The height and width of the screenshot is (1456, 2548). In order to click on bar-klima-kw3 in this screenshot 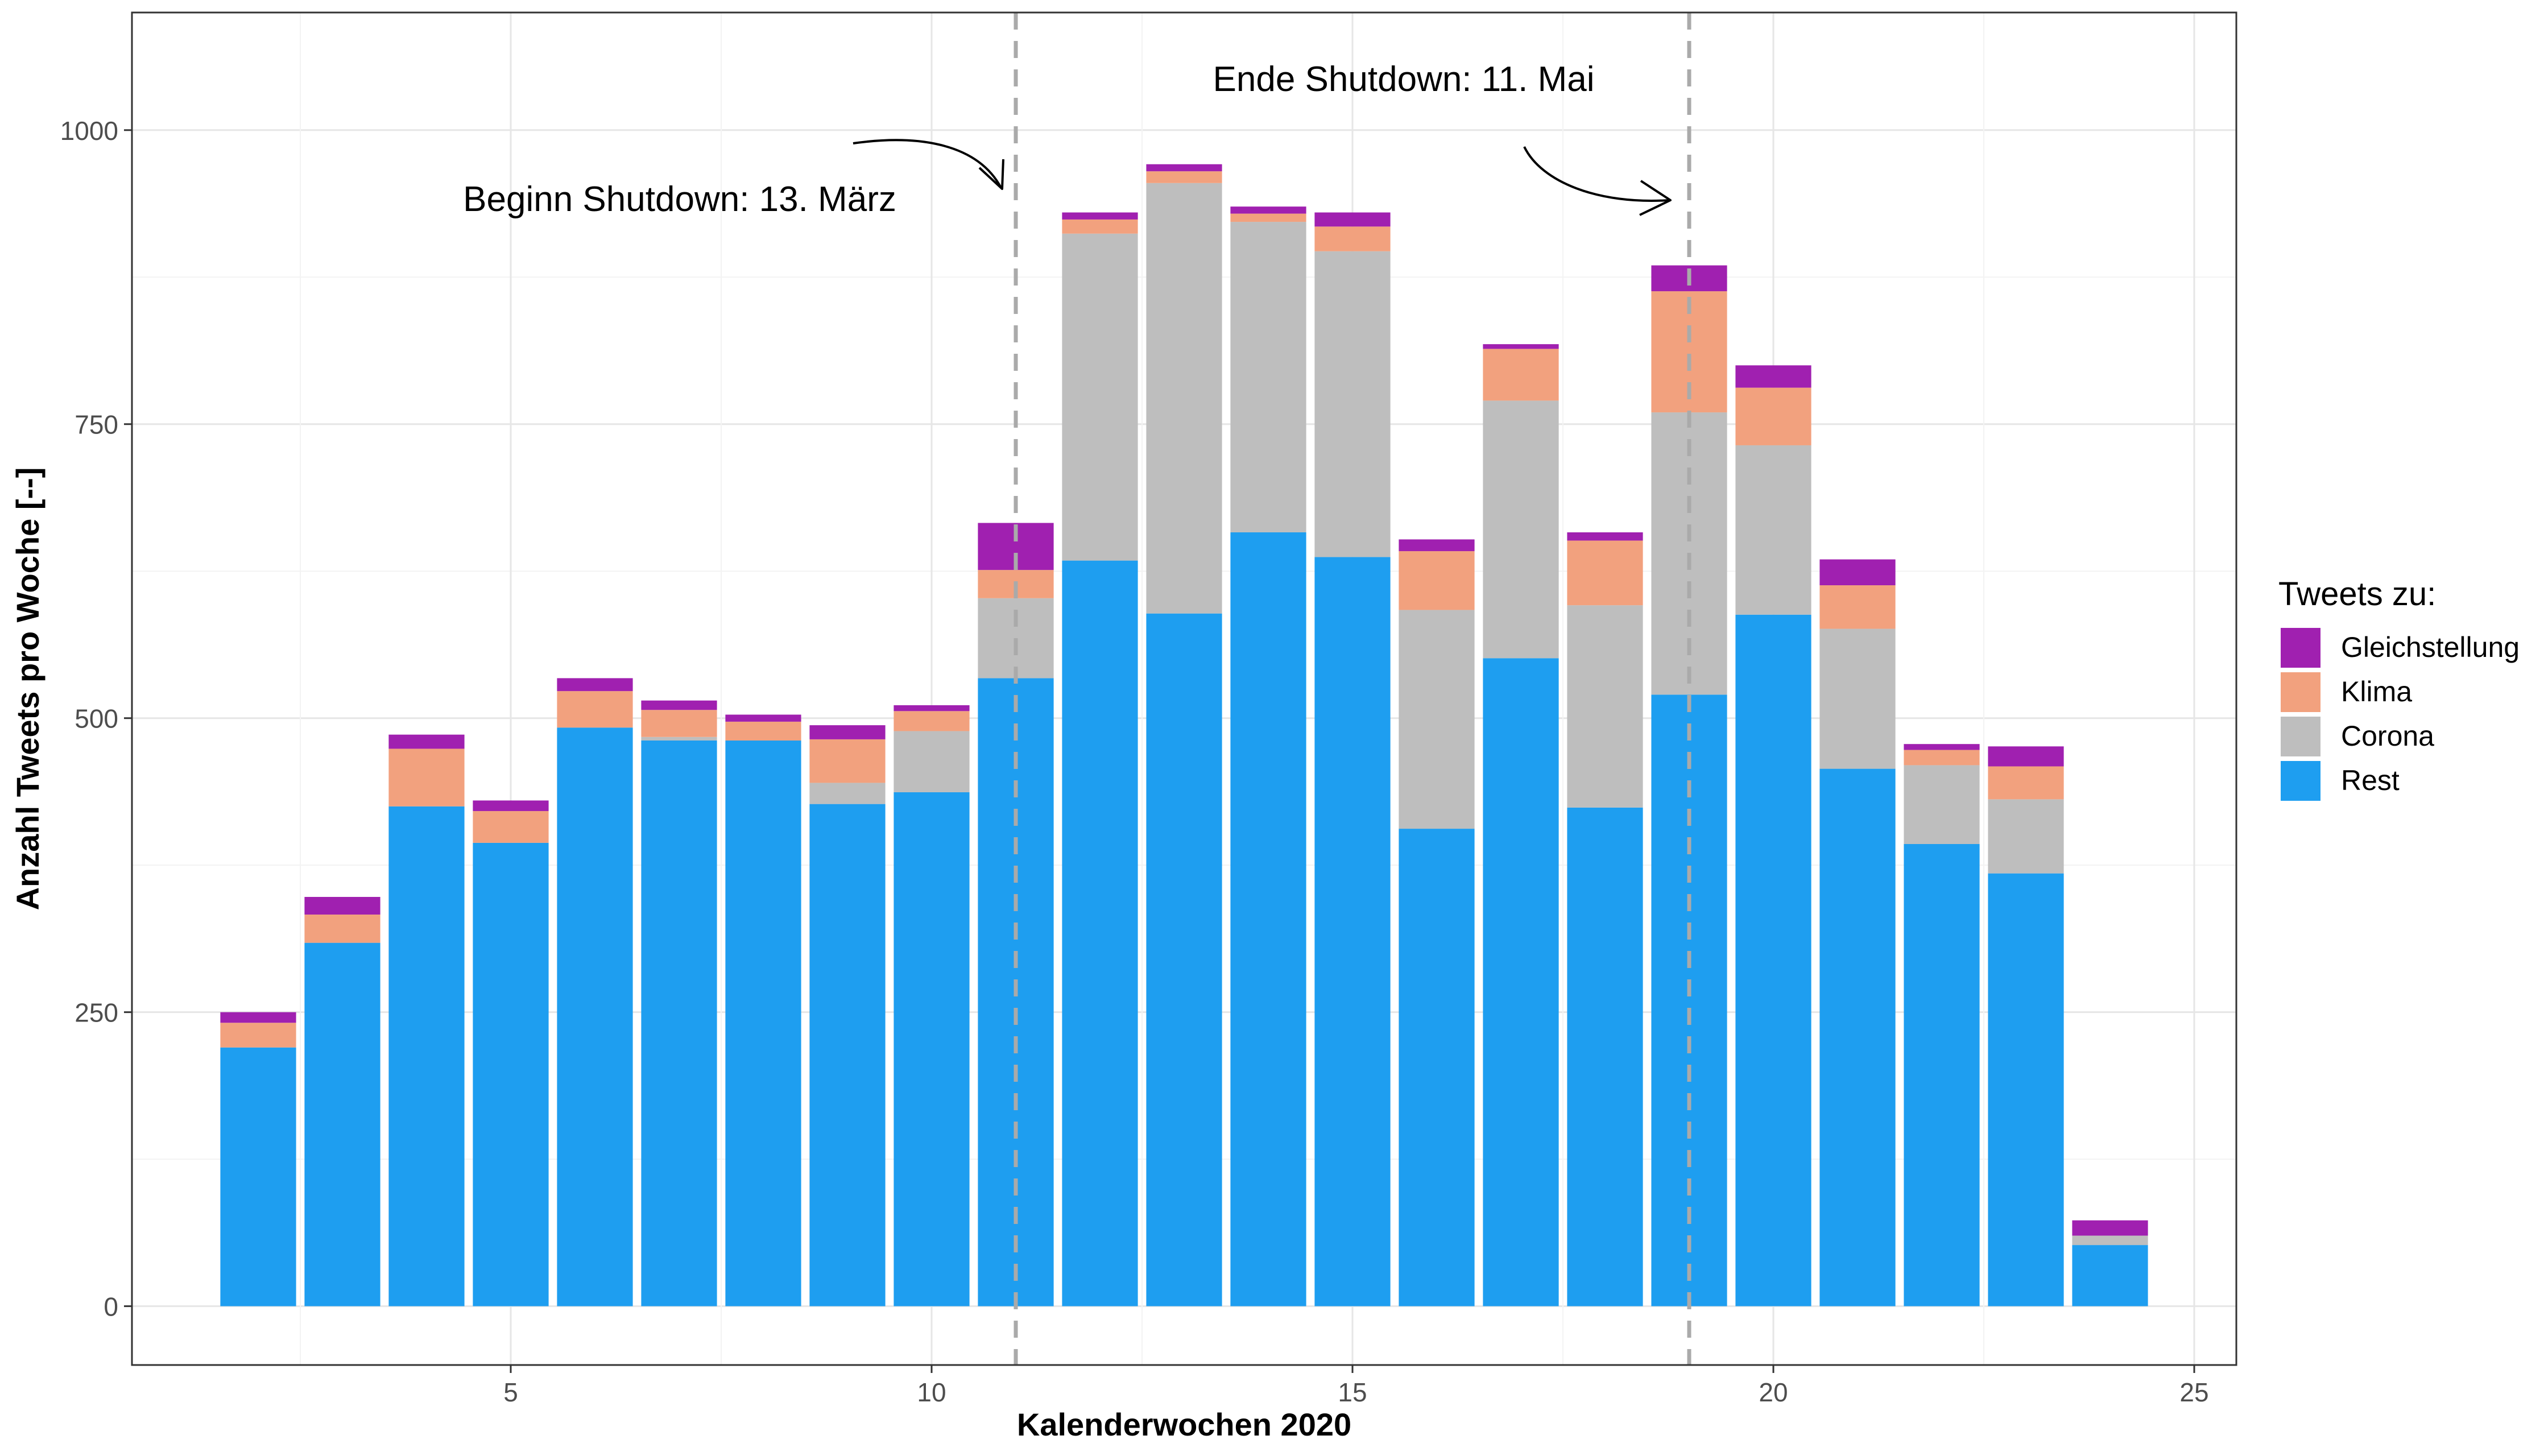, I will do `click(342, 929)`.